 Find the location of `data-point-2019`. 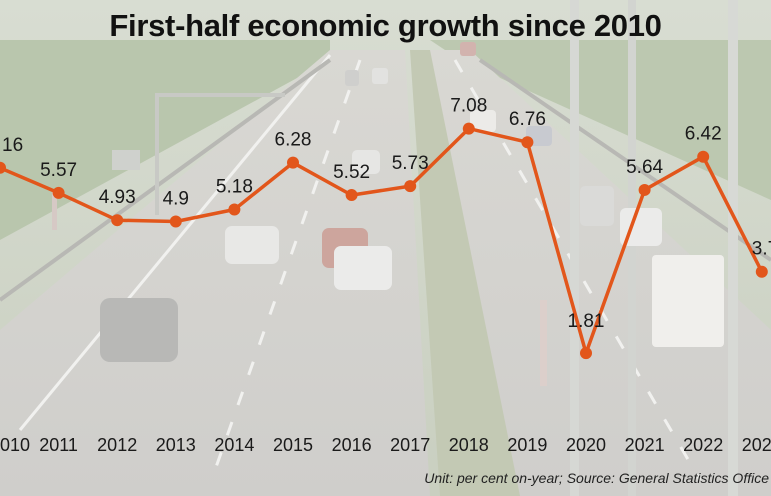

data-point-2019 is located at coordinates (527, 142).